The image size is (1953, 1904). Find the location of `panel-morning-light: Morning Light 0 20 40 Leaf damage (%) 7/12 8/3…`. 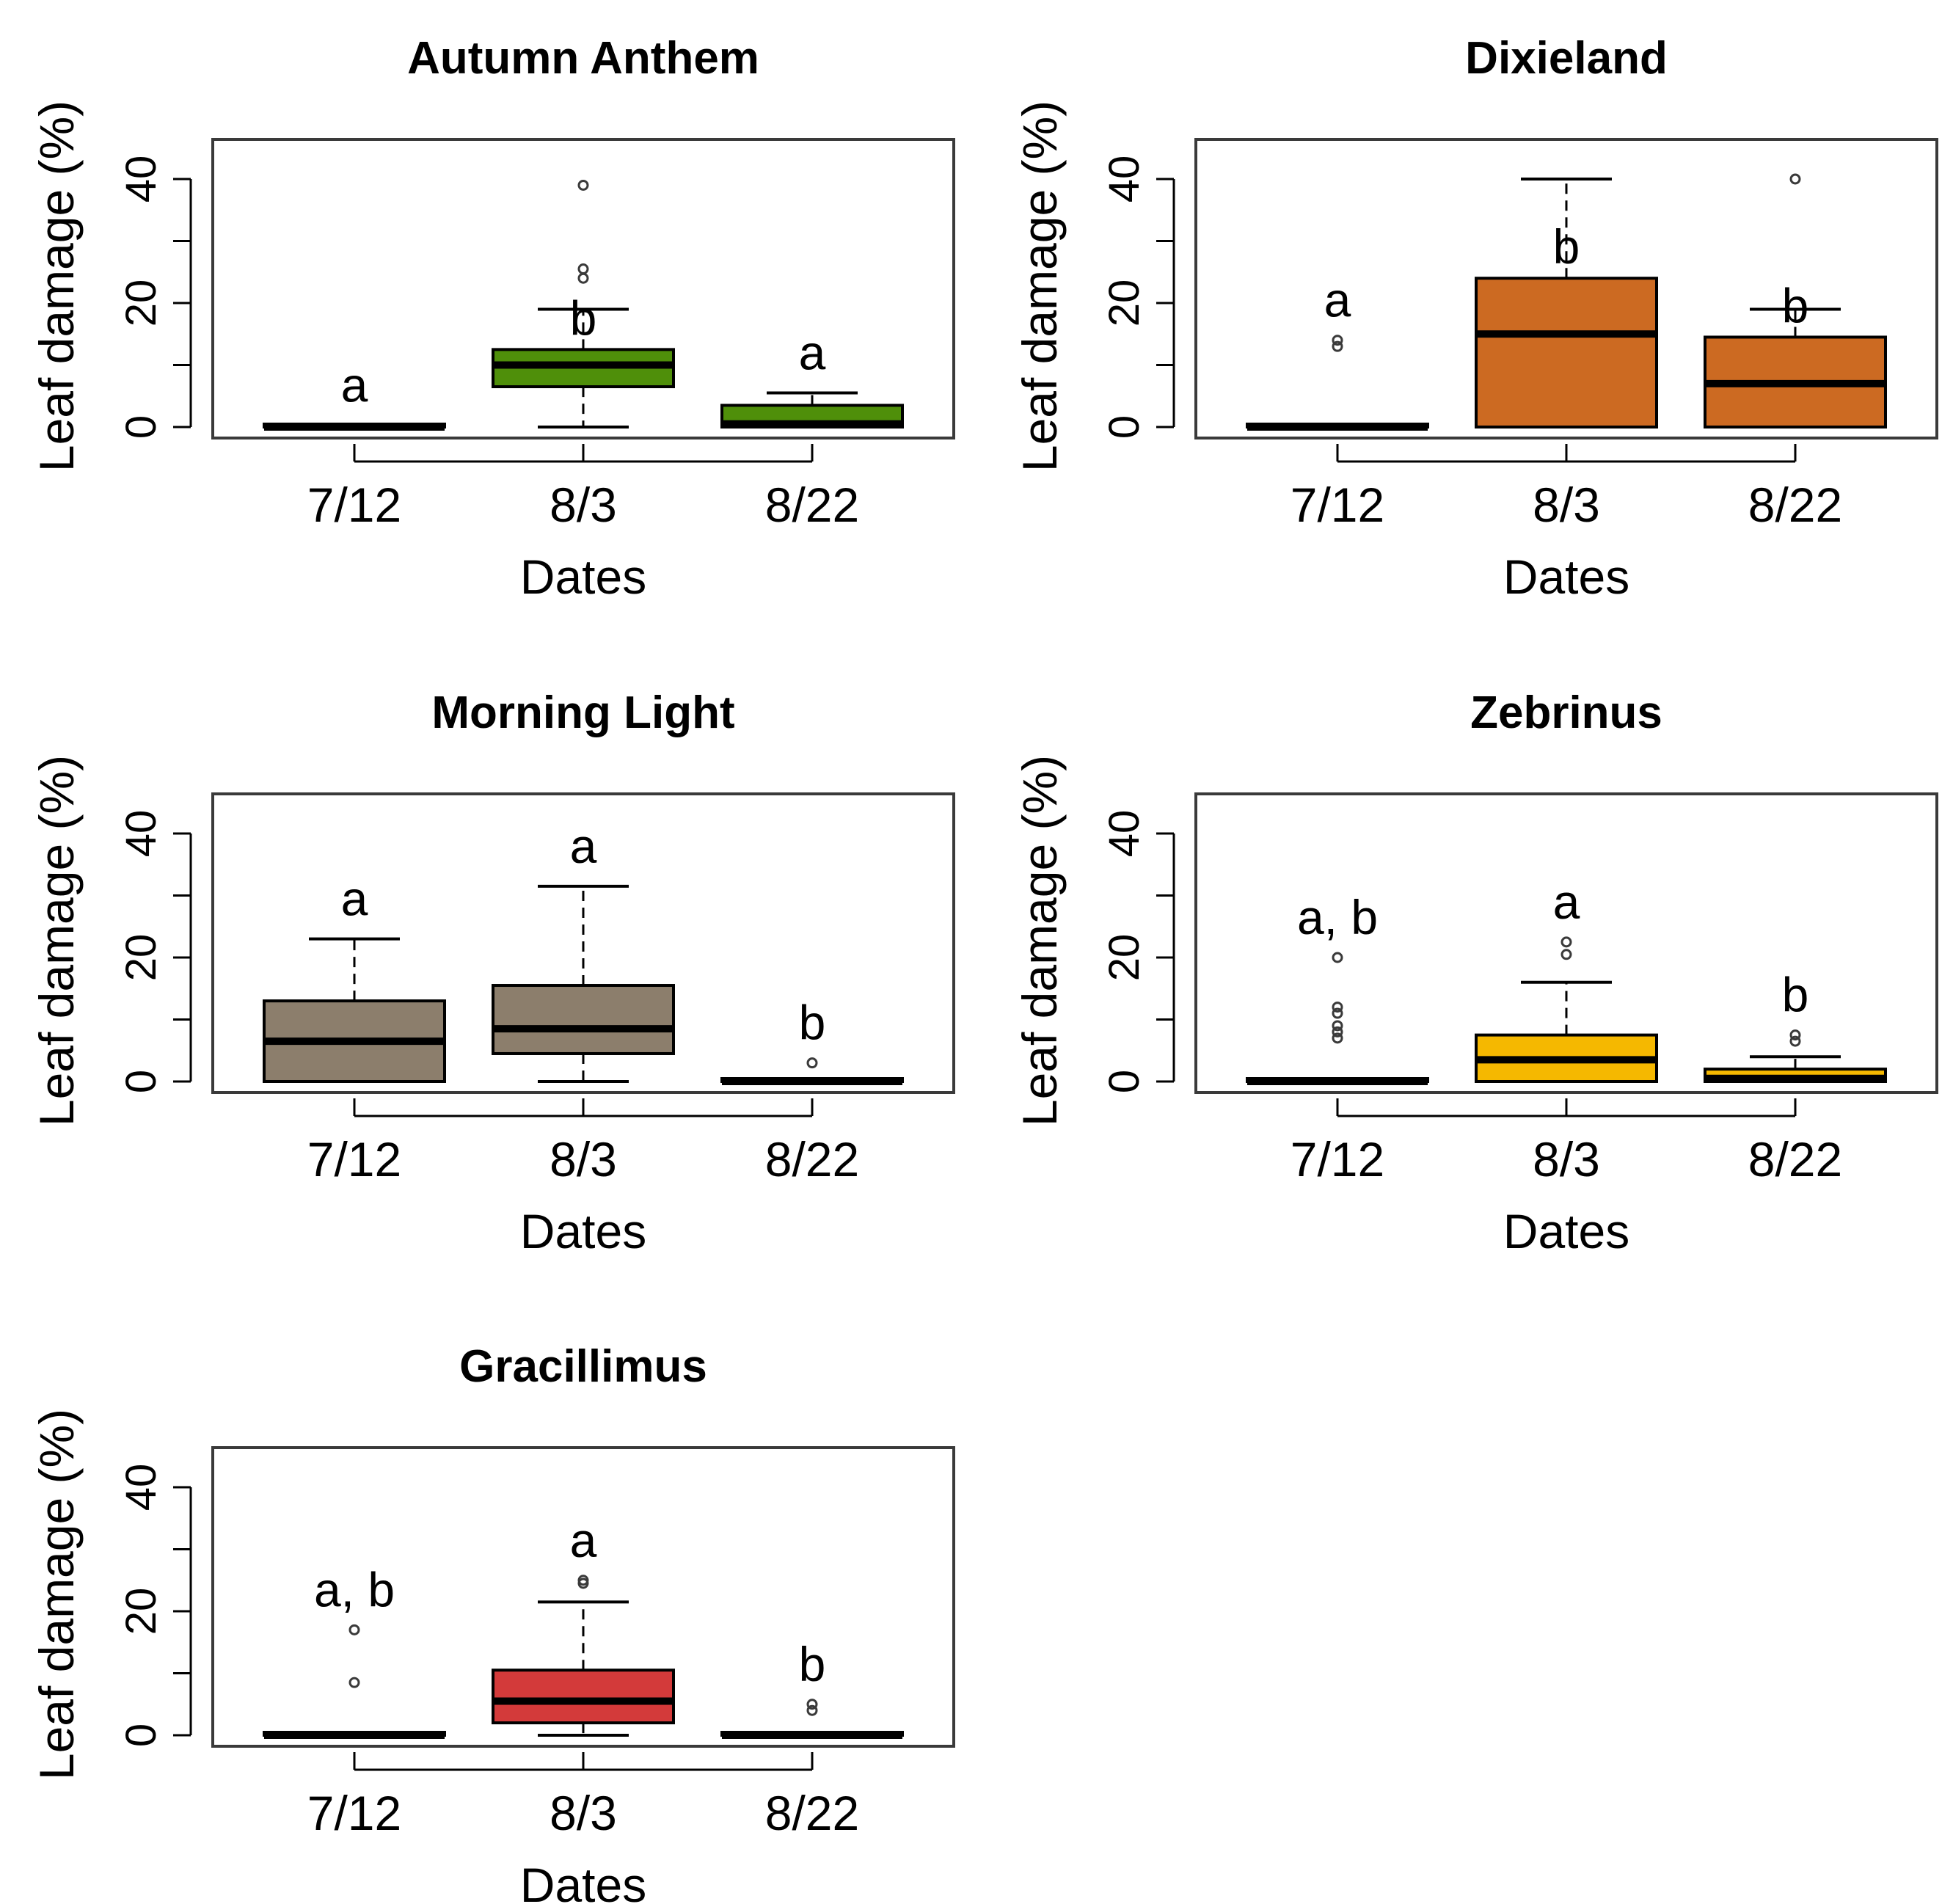

panel-morning-light: Morning Light 0 20 40 Leaf damage (%) 7/12 8/3… is located at coordinates (492, 973).